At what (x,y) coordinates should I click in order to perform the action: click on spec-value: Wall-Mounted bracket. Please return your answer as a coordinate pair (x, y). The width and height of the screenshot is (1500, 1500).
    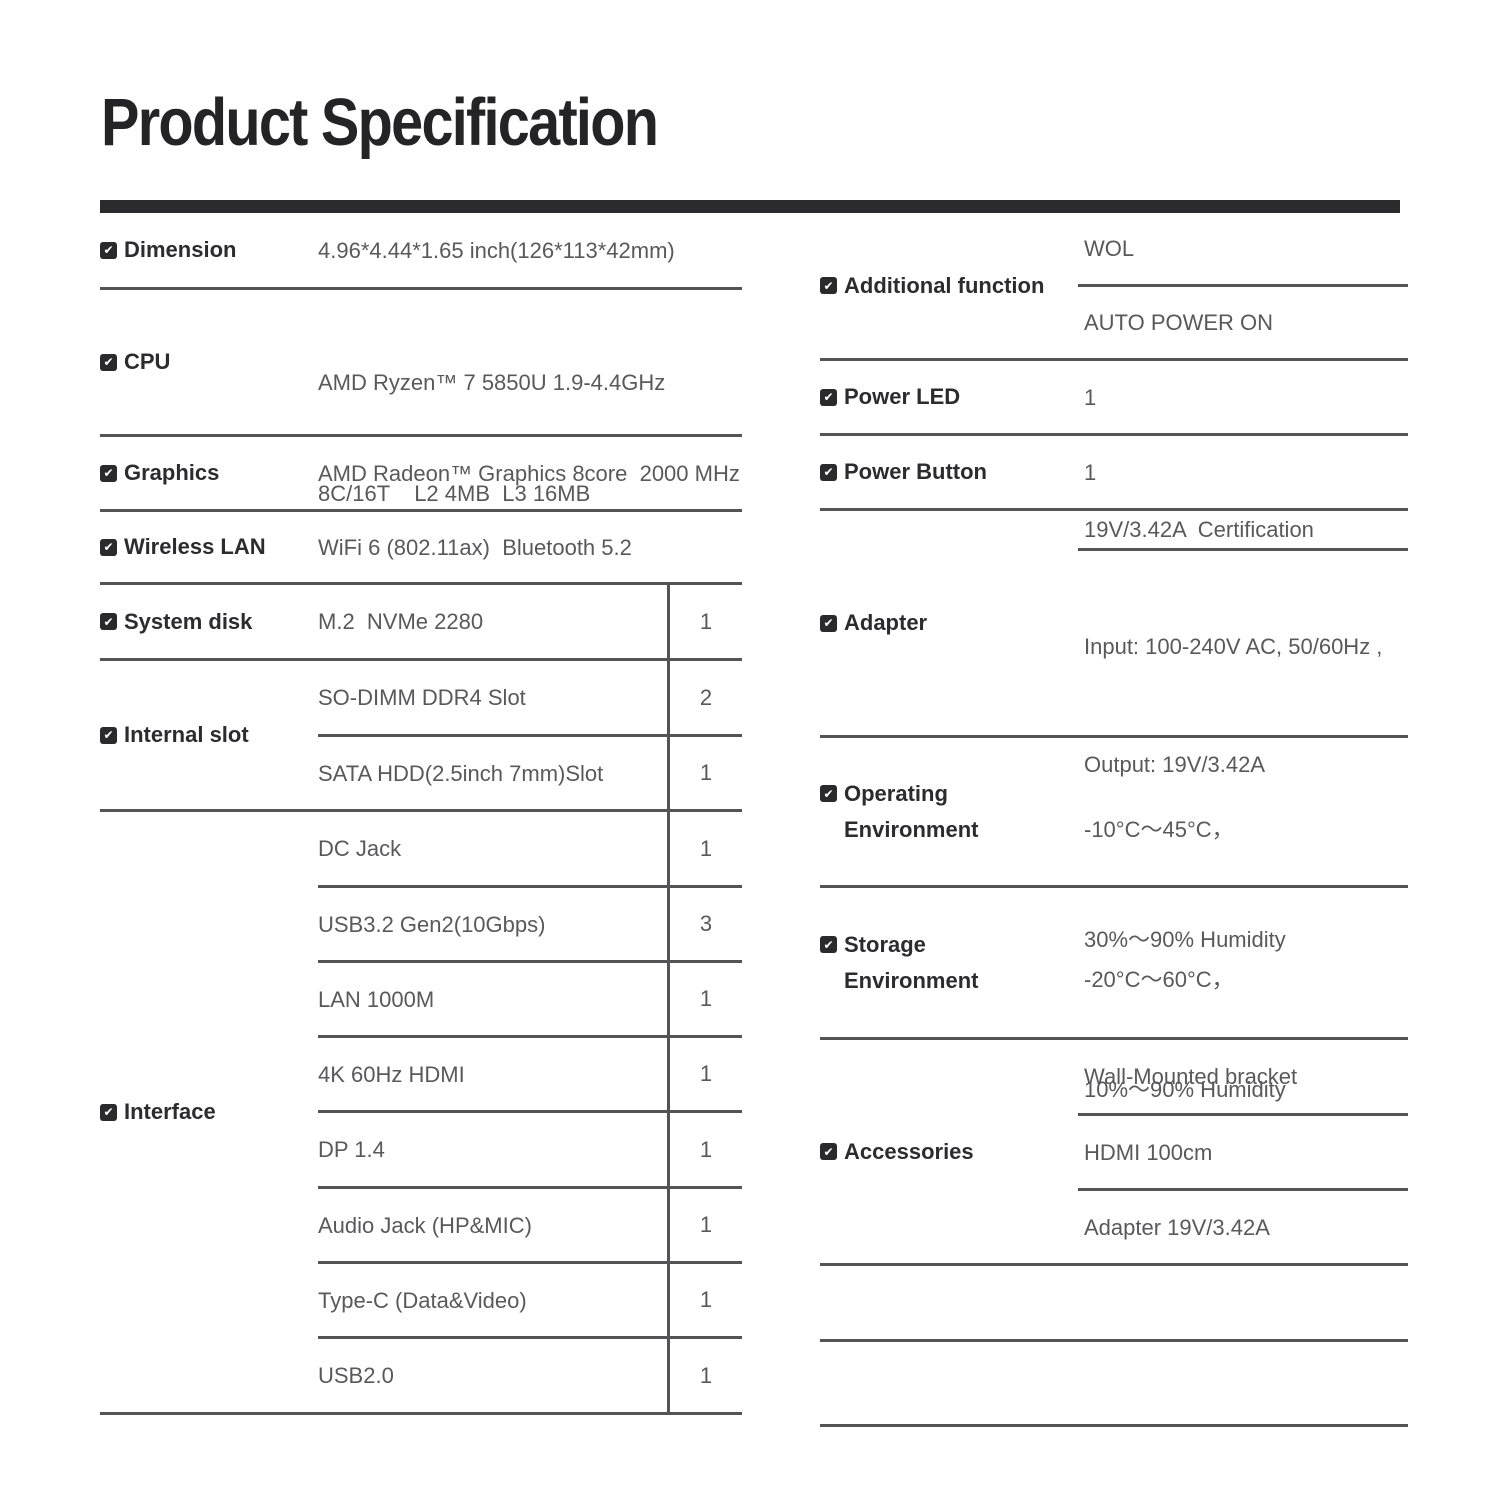
    Looking at the image, I should click on (1191, 1076).